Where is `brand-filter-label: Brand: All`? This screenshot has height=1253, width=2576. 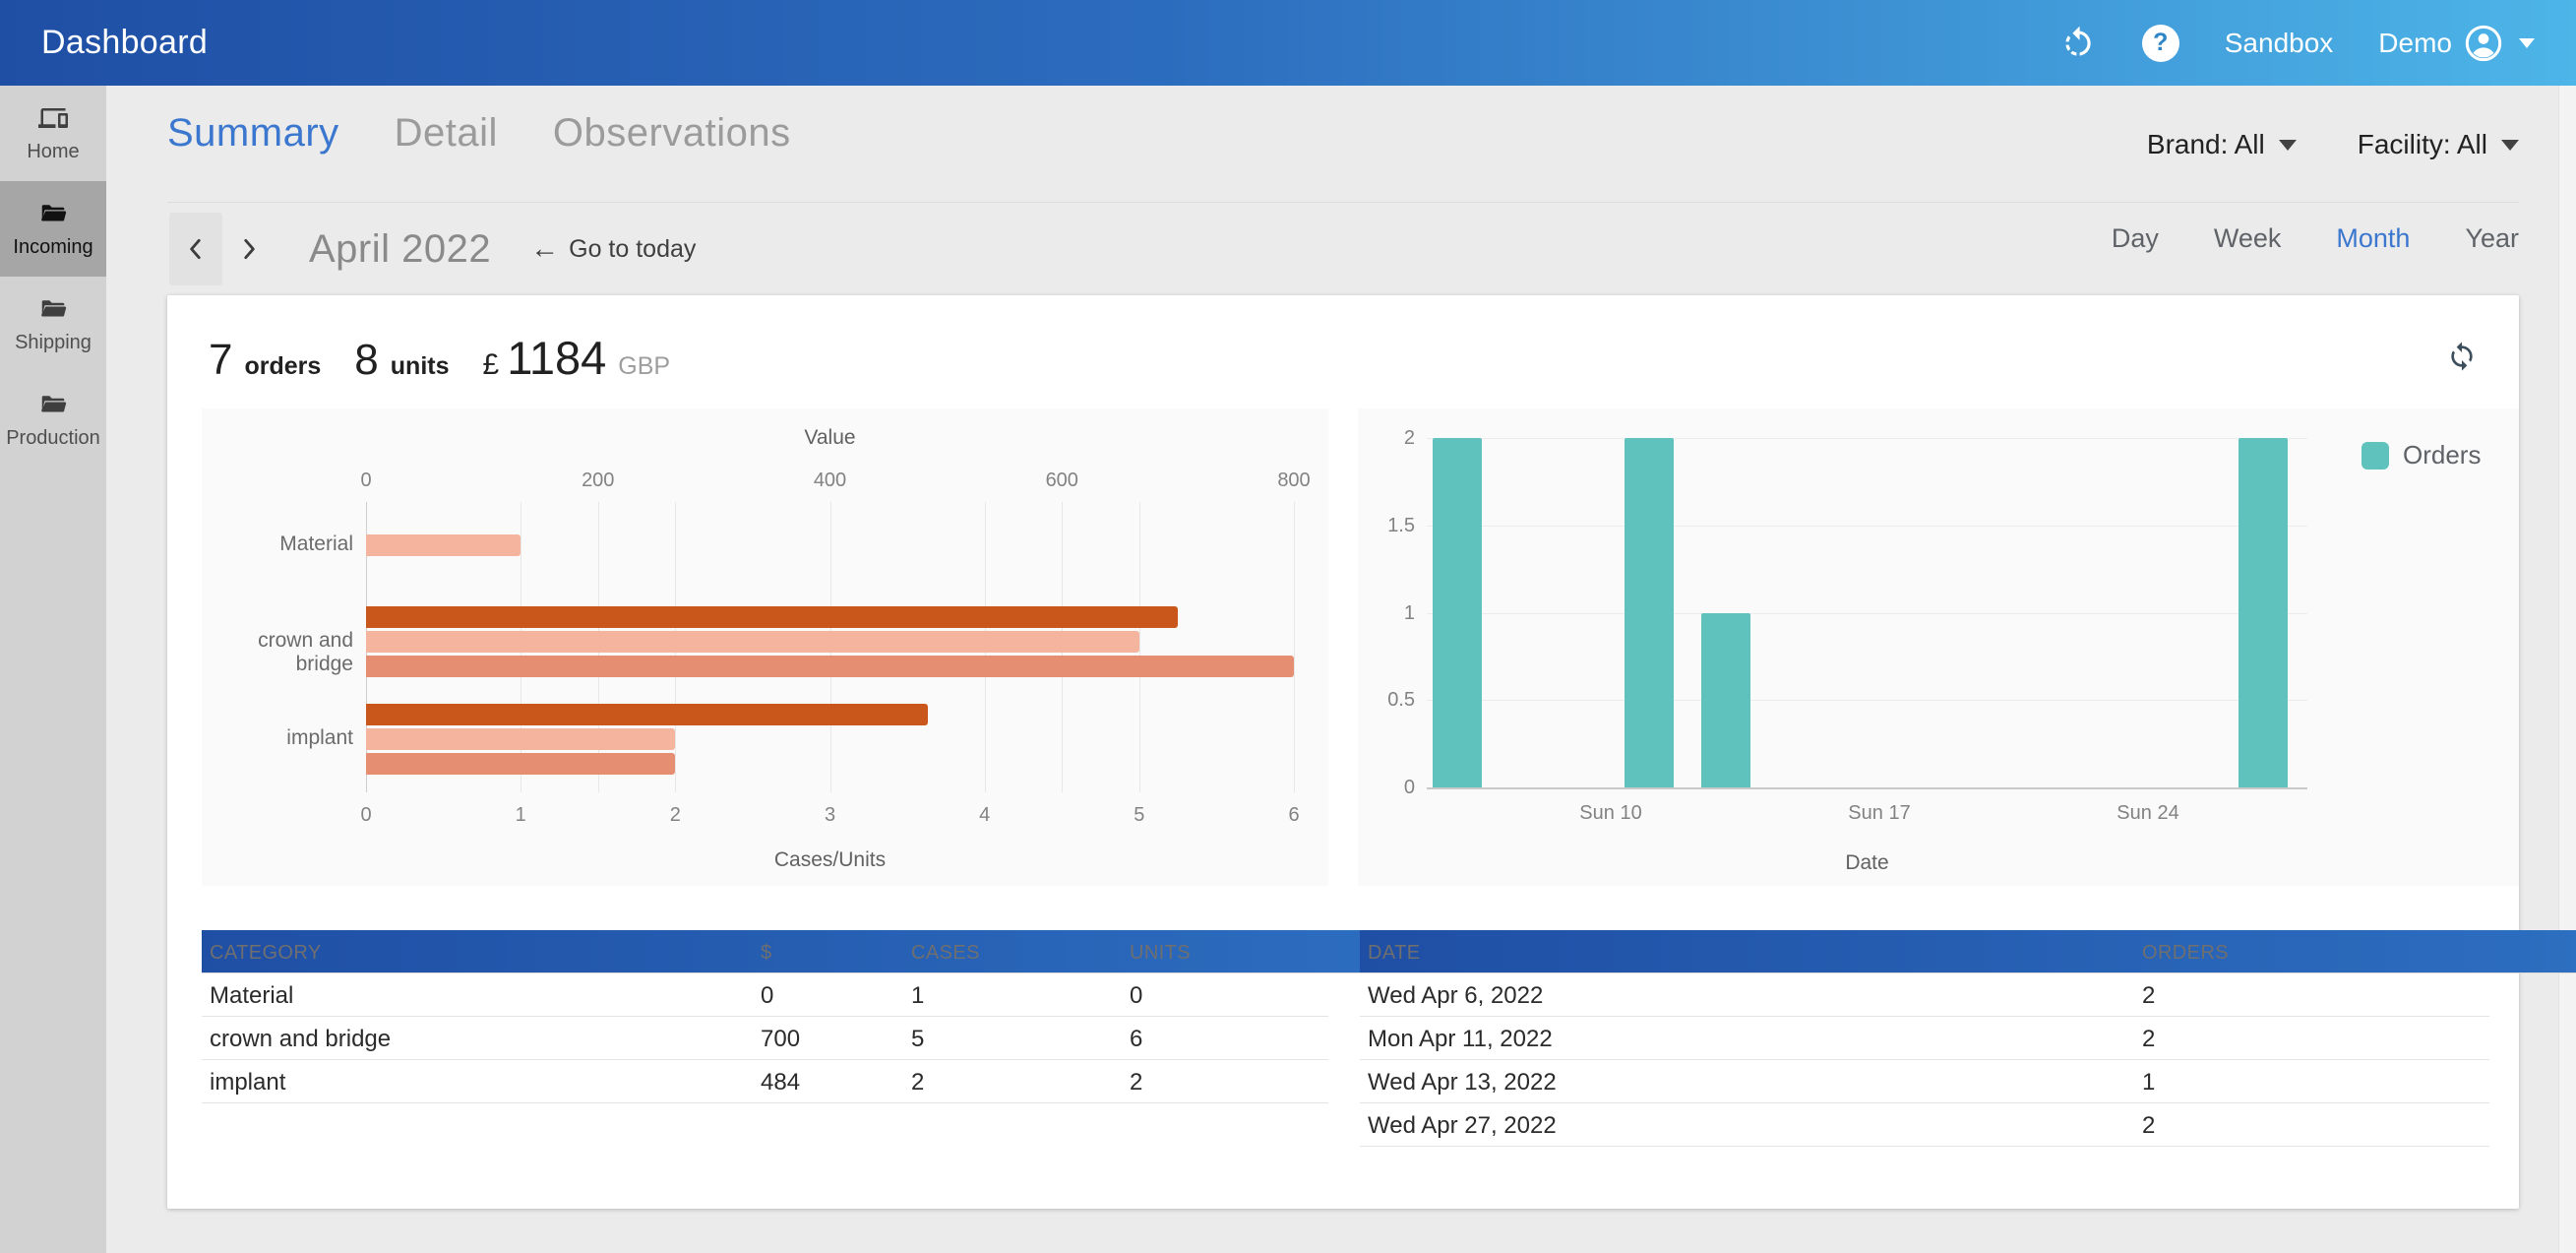
brand-filter-label: Brand: All is located at coordinates (2205, 144).